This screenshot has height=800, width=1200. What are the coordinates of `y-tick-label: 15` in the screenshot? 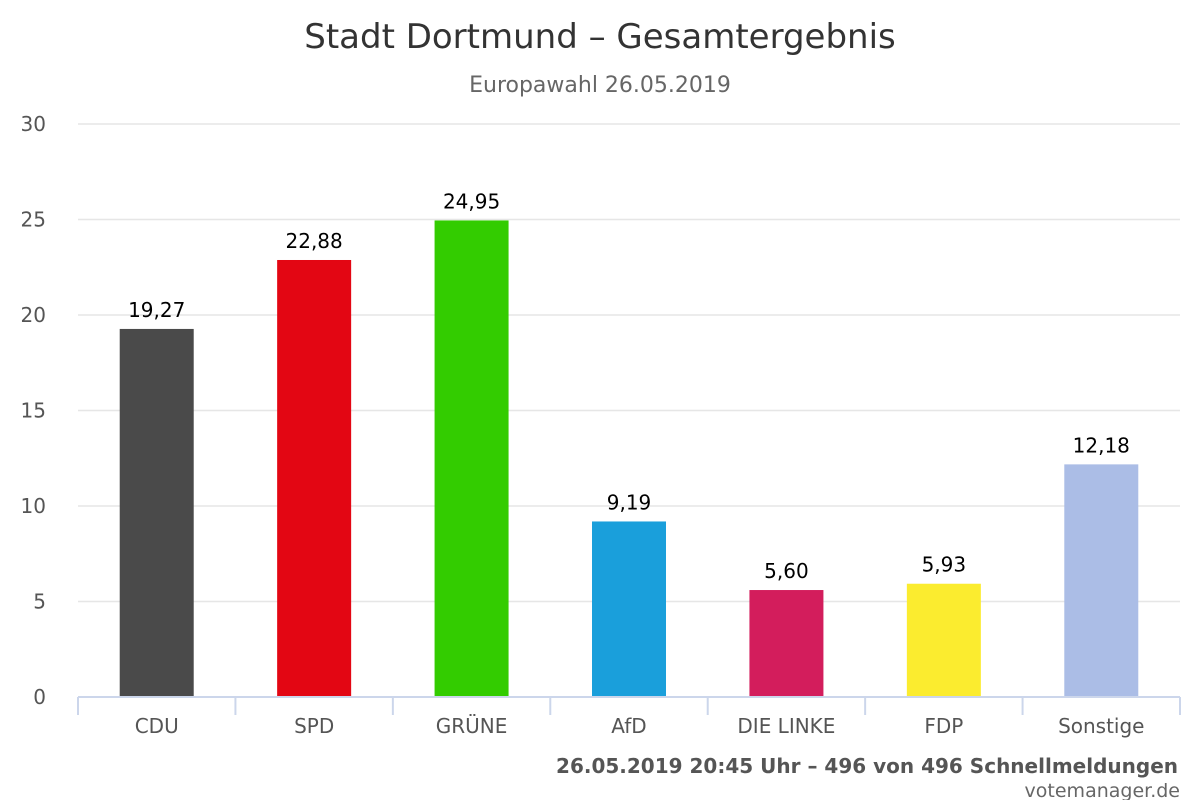 It's located at (33, 411).